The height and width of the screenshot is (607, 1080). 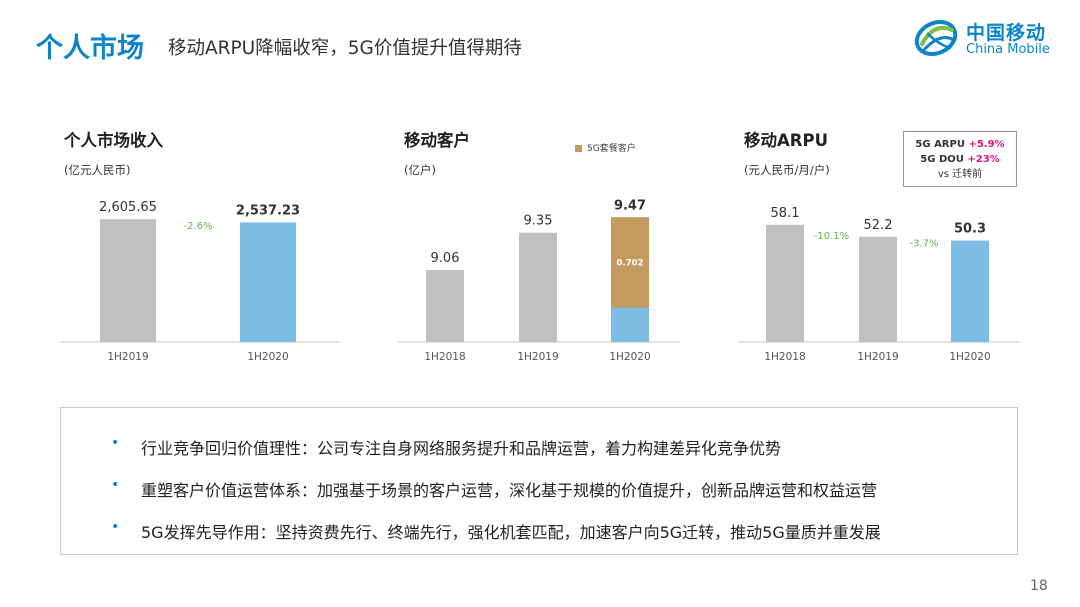 I want to click on data-label: 9.47, so click(x=630, y=205).